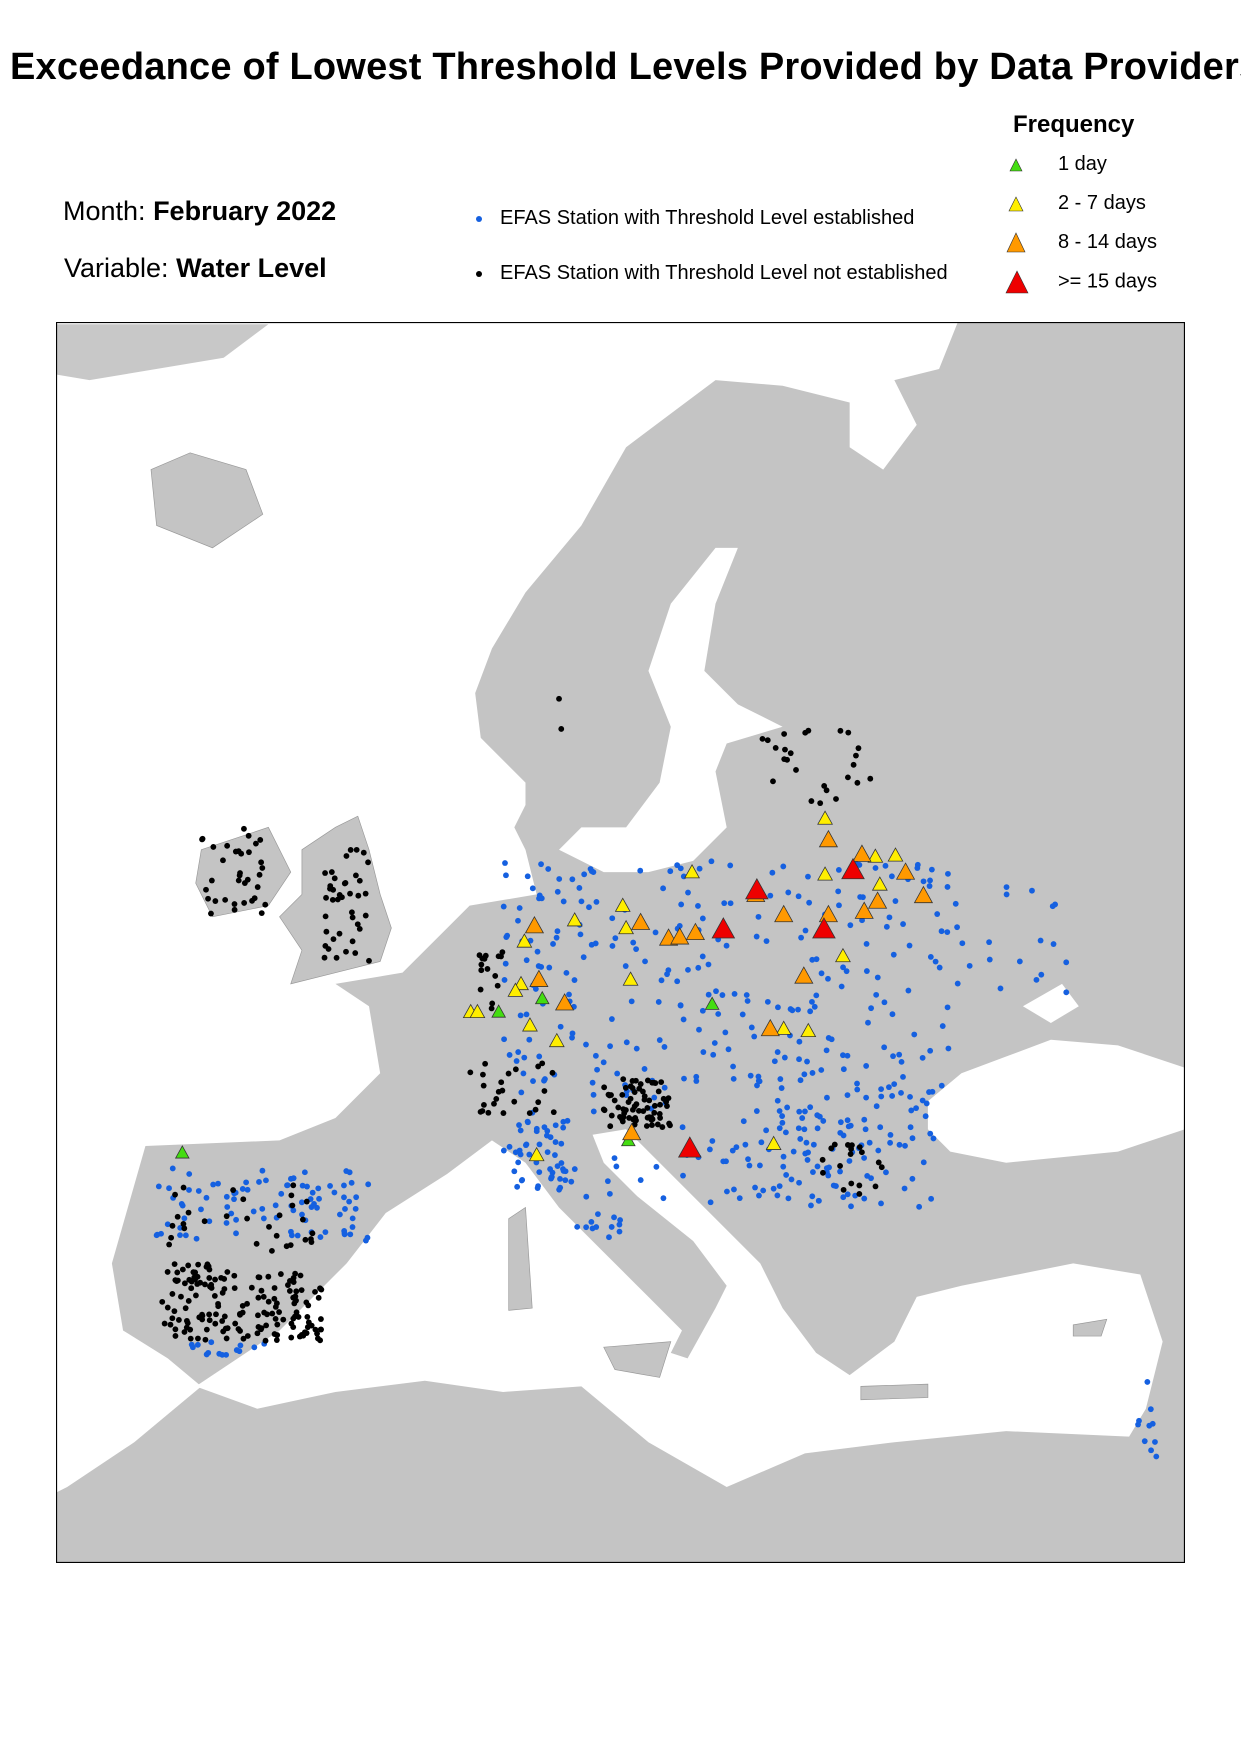 The height and width of the screenshot is (1753, 1241). What do you see at coordinates (1090, 1327) in the screenshot?
I see `cyprus` at bounding box center [1090, 1327].